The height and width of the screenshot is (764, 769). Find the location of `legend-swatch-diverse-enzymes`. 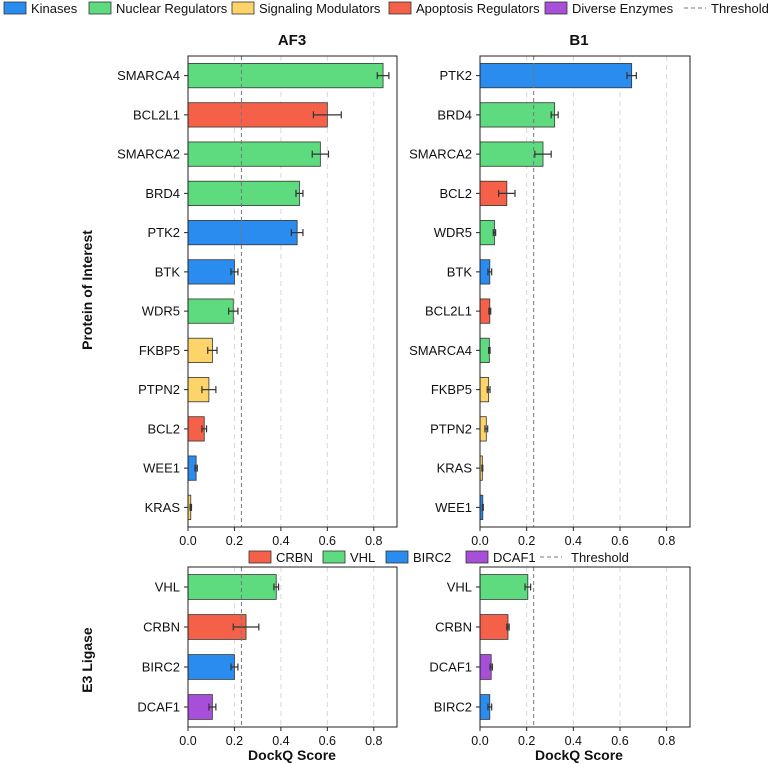

legend-swatch-diverse-enzymes is located at coordinates (556, 8).